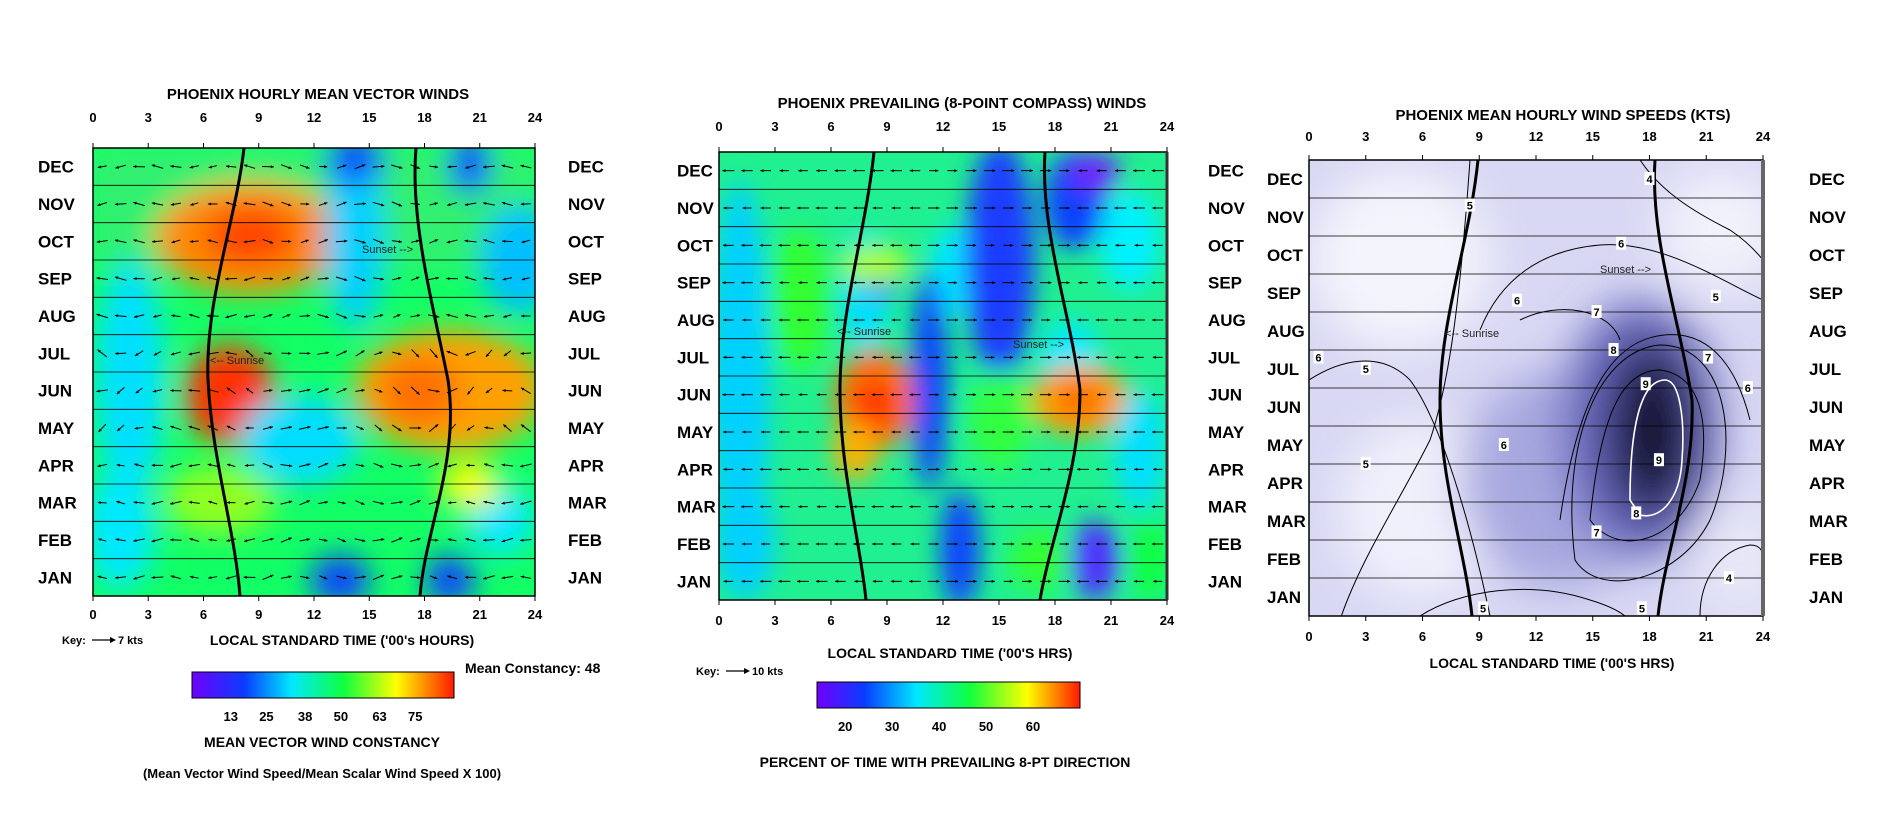  I want to click on month-label-right: SEP, so click(585, 279).